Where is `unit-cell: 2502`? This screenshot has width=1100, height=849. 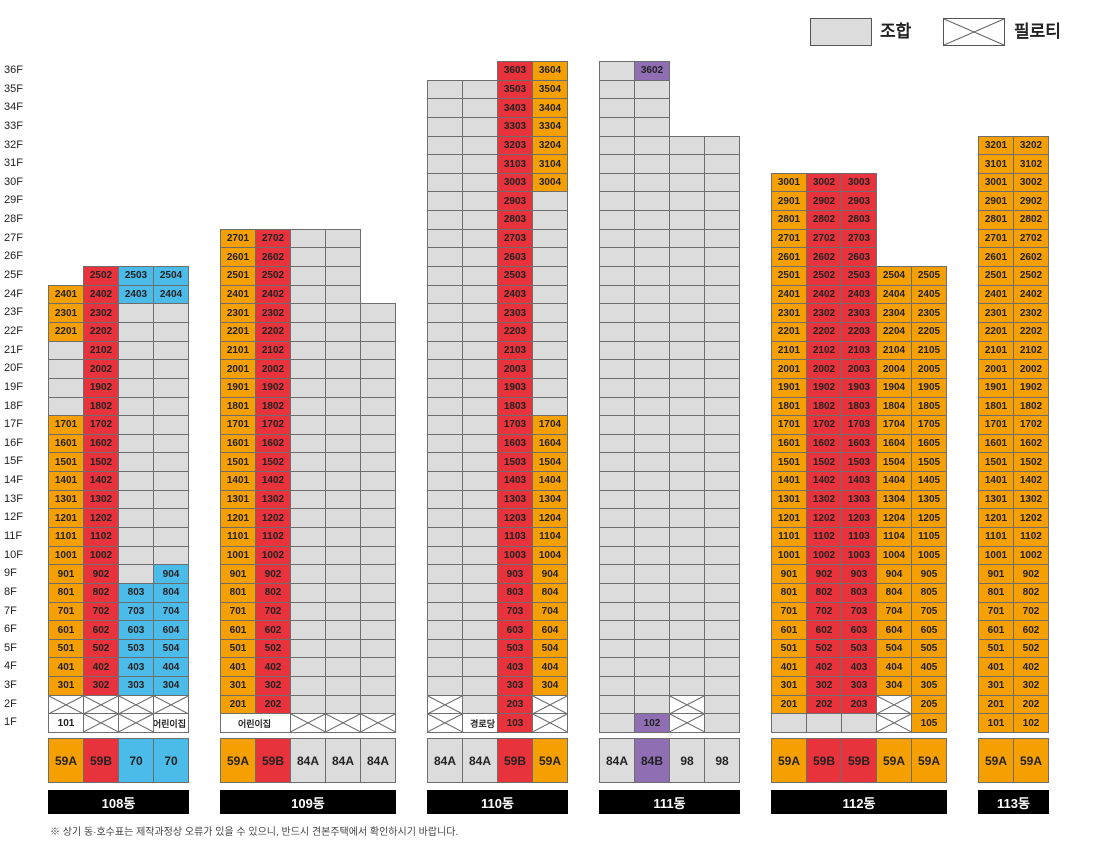
unit-cell: 2502 is located at coordinates (273, 276).